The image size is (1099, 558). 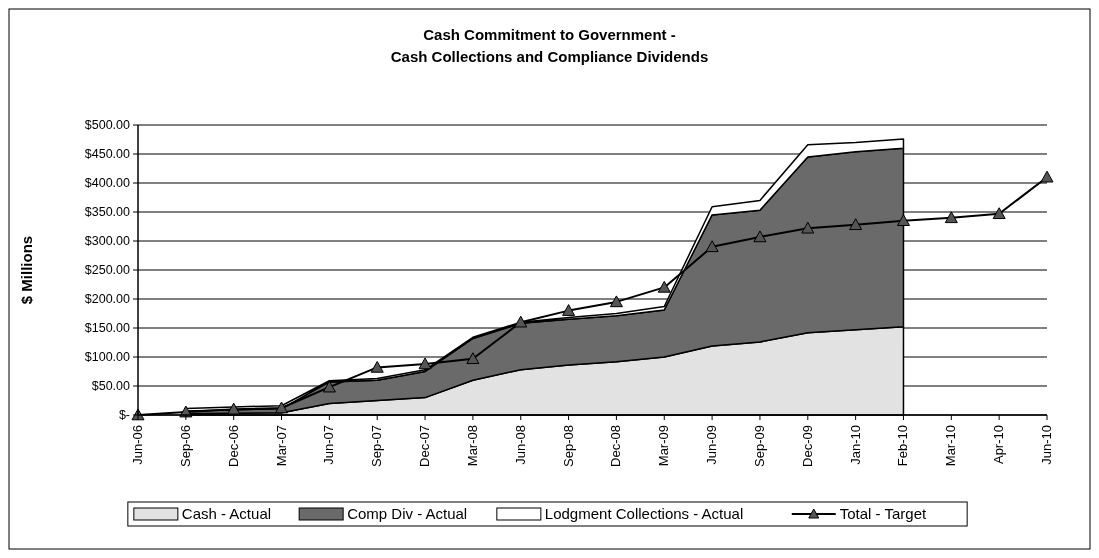 I want to click on x-tick-label: Mar-07, so click(x=281, y=446).